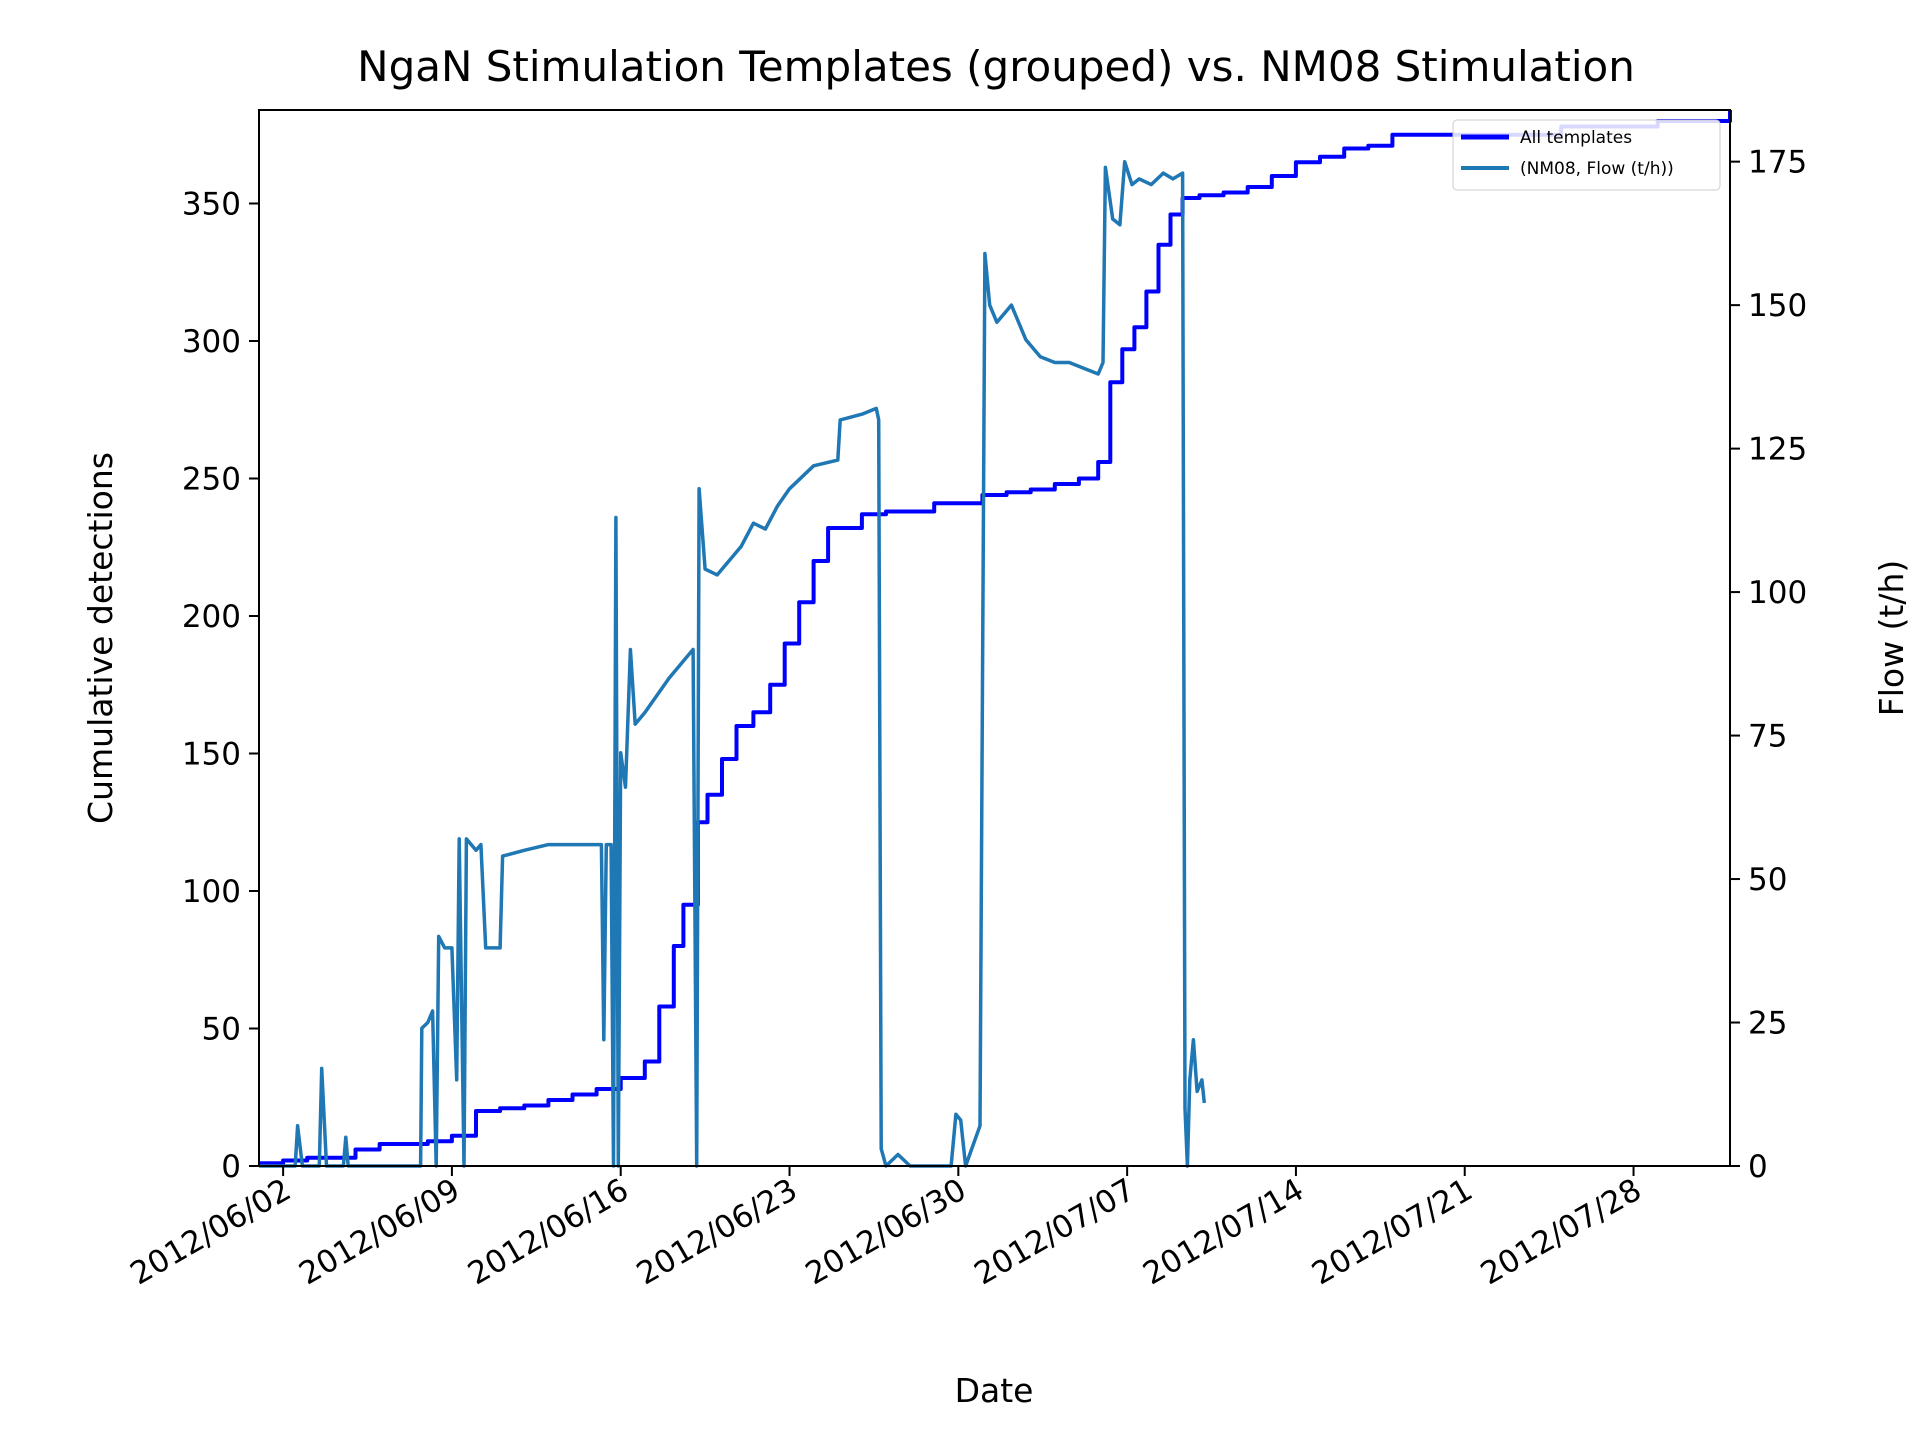 The width and height of the screenshot is (1920, 1440). What do you see at coordinates (1777, 163) in the screenshot?
I see `y-right-tick-label: 175` at bounding box center [1777, 163].